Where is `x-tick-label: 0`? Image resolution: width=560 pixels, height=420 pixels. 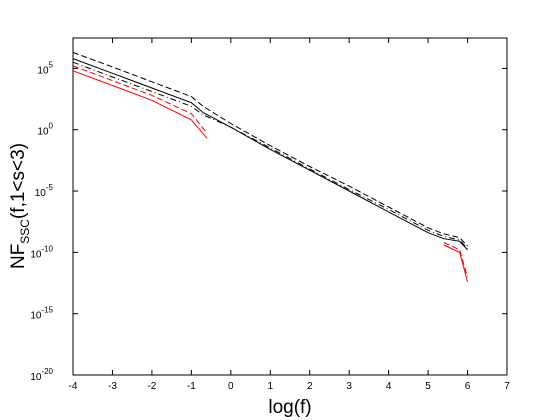 x-tick-label: 0 is located at coordinates (231, 386).